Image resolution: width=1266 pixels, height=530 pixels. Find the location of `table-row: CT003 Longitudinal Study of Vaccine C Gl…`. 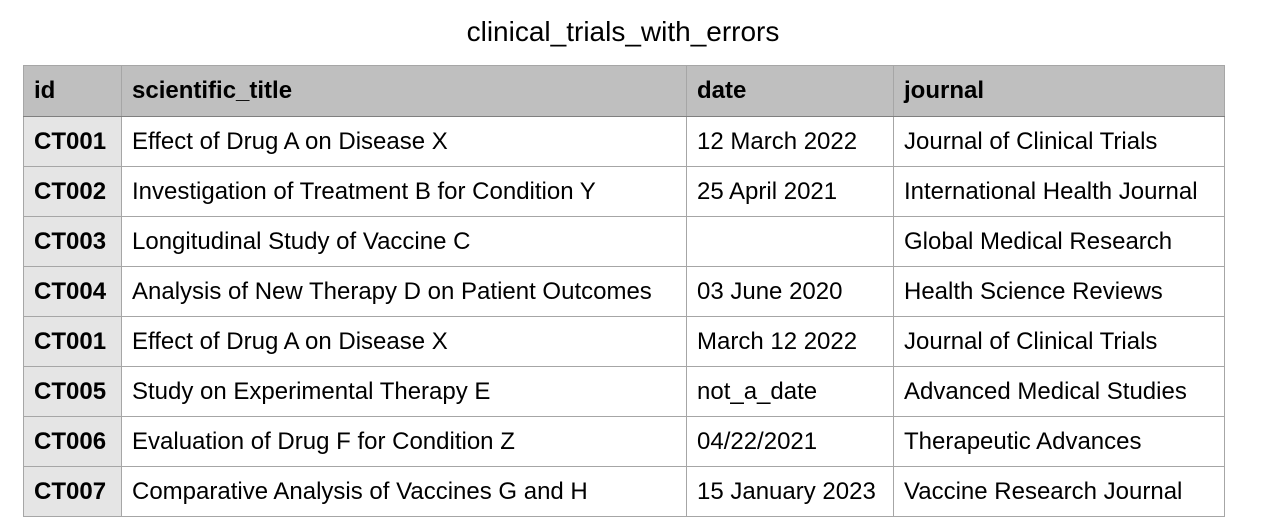

table-row: CT003 Longitudinal Study of Vaccine C Gl… is located at coordinates (624, 241).